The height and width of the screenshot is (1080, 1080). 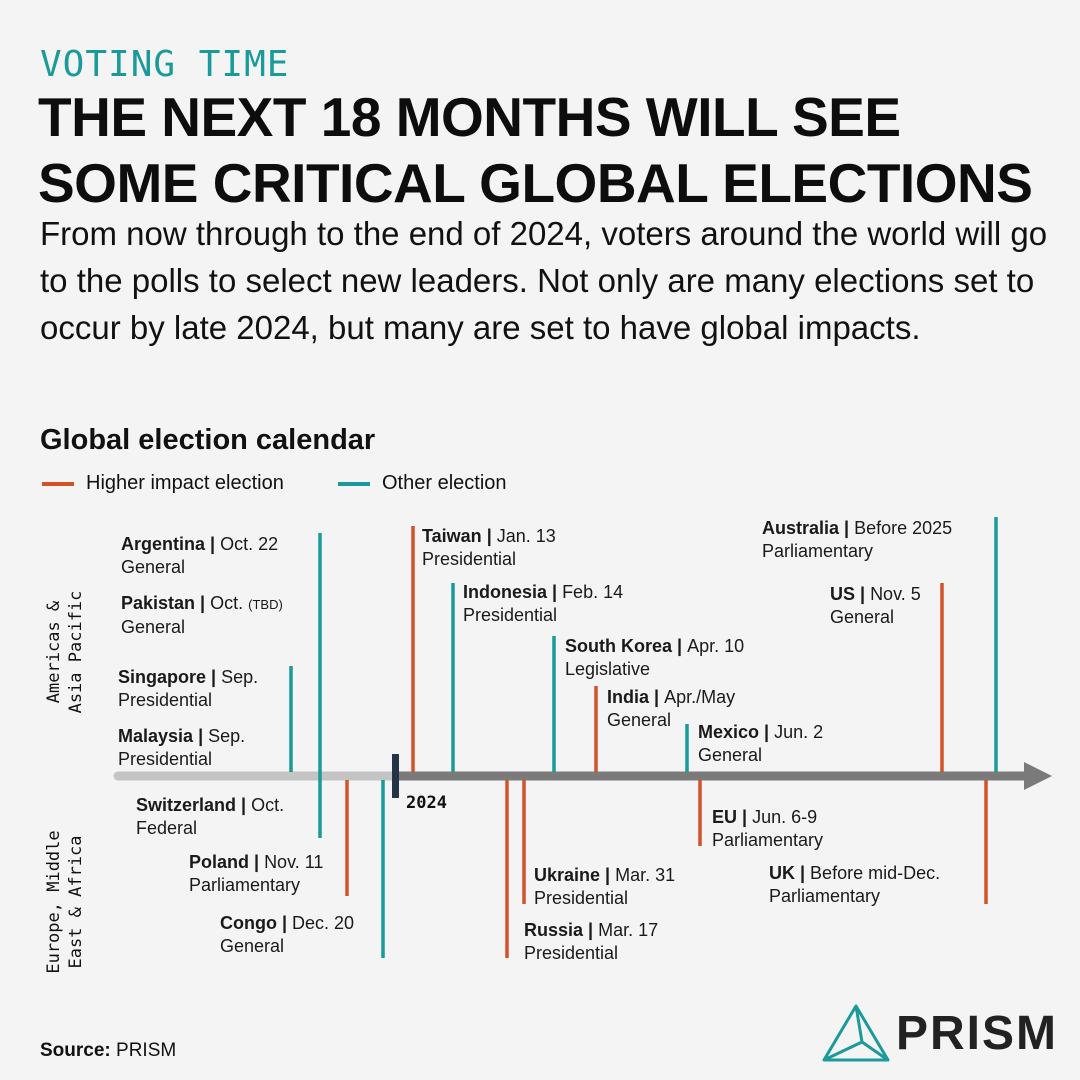 I want to click on source-value: PRISM, so click(x=146, y=1050).